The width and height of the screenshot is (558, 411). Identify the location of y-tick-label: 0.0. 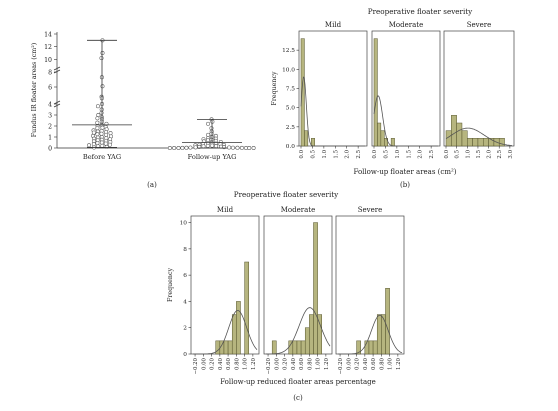
(291, 147).